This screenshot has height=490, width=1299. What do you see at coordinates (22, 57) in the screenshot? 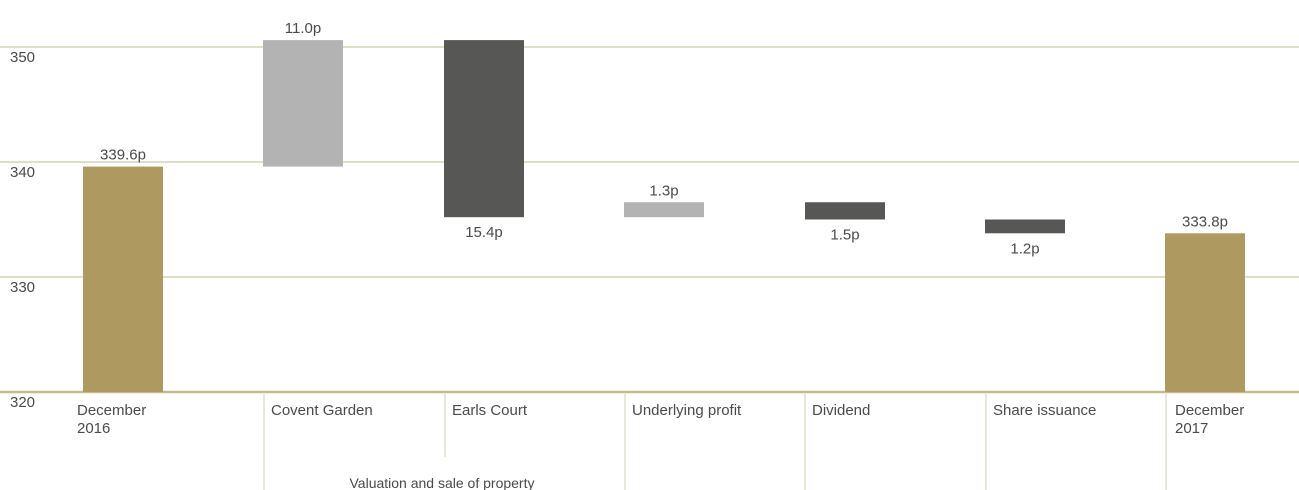
I see `y-tick-label-350: 350` at bounding box center [22, 57].